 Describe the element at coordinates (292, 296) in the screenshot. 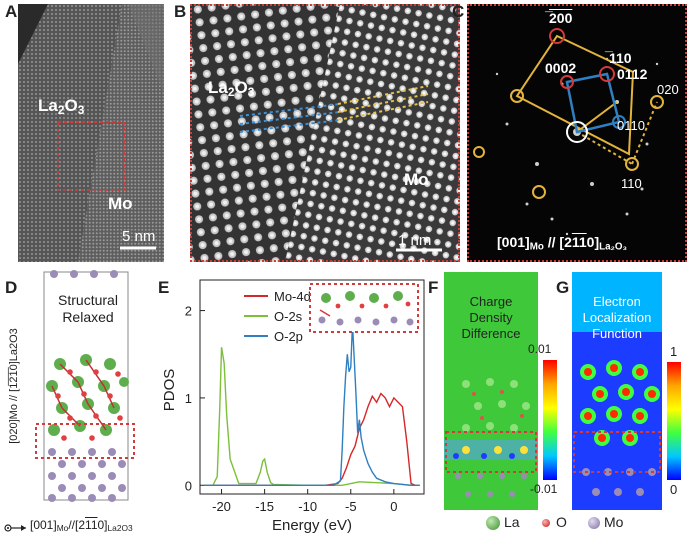

I see `legend-label-mo4d: Mo-4d` at that location.